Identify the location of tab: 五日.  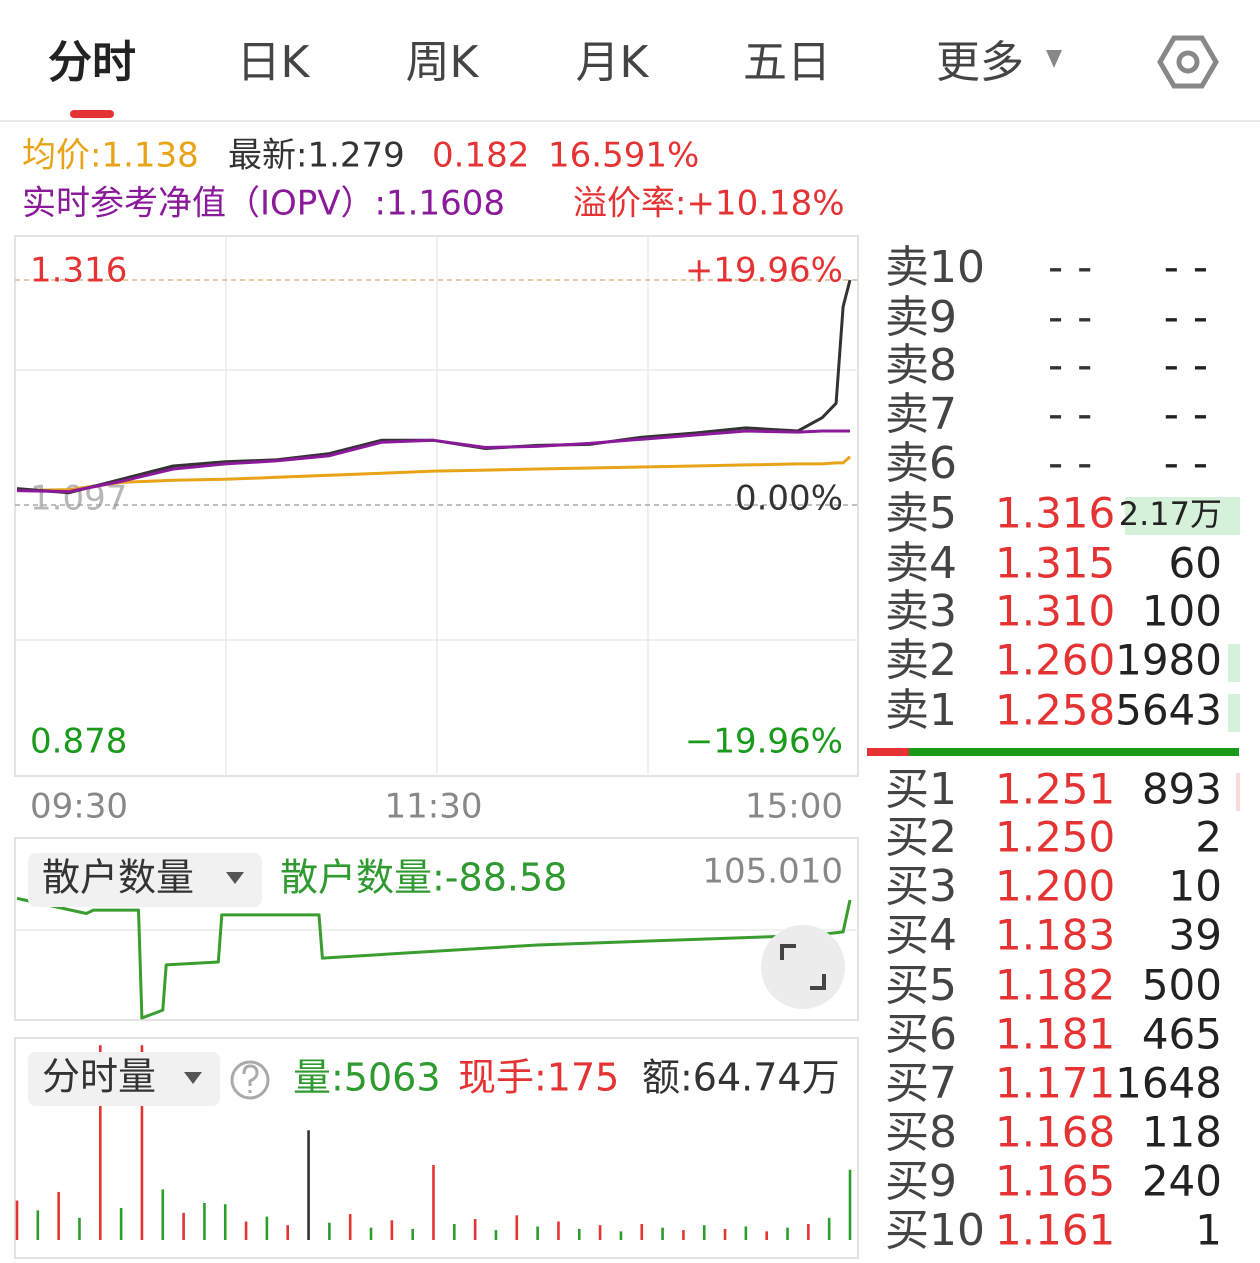
(787, 62).